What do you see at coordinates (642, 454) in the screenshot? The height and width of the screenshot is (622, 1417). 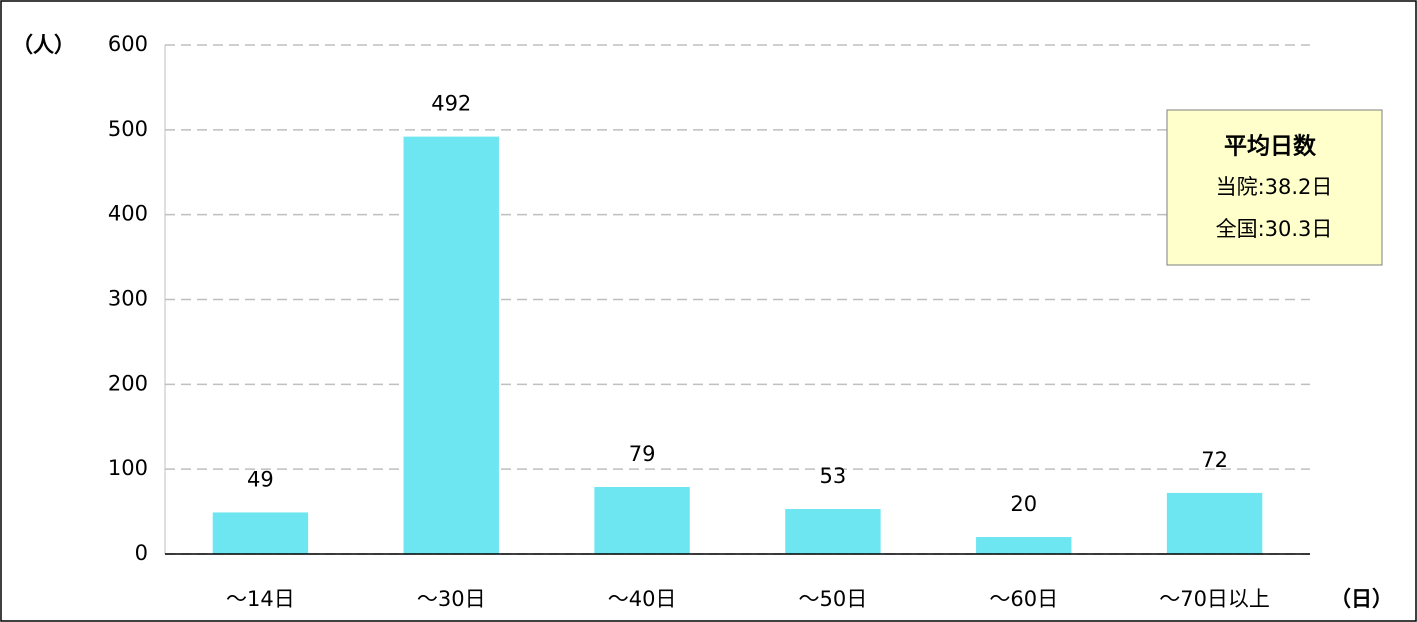 I see `data-label: 79` at bounding box center [642, 454].